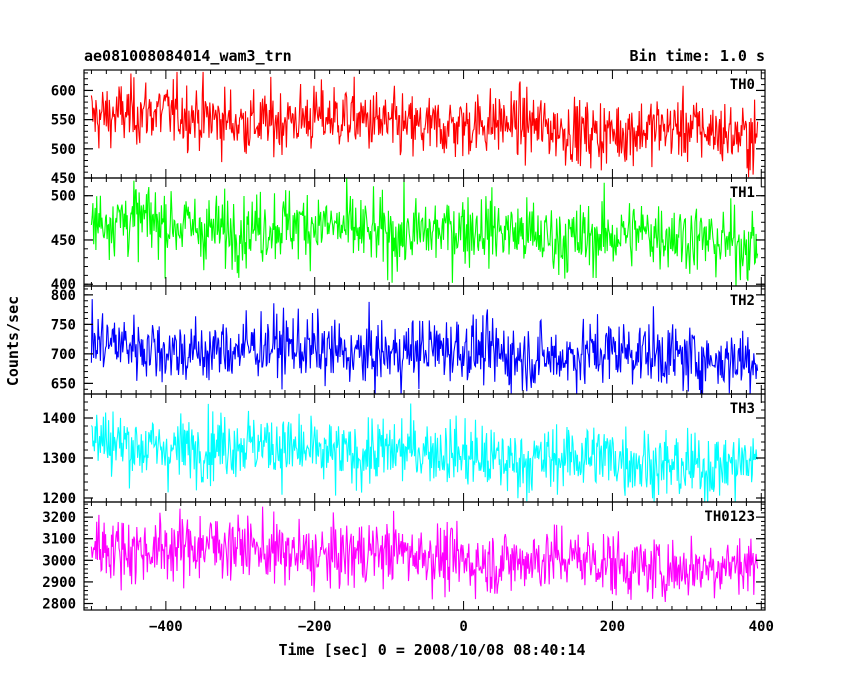 This screenshot has height=680, width=850. Describe the element at coordinates (63, 384) in the screenshot. I see `y-tick-label: 650` at that location.